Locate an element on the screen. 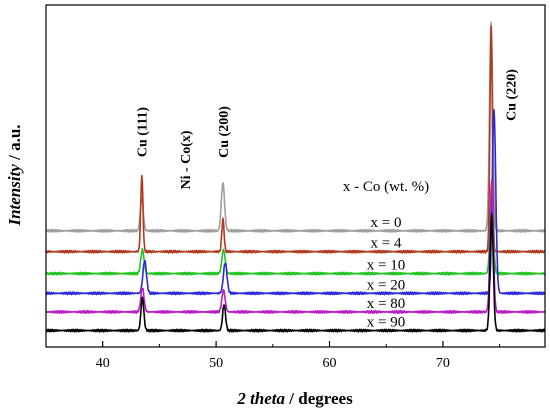  x-tick-label: 70 is located at coordinates (443, 363).